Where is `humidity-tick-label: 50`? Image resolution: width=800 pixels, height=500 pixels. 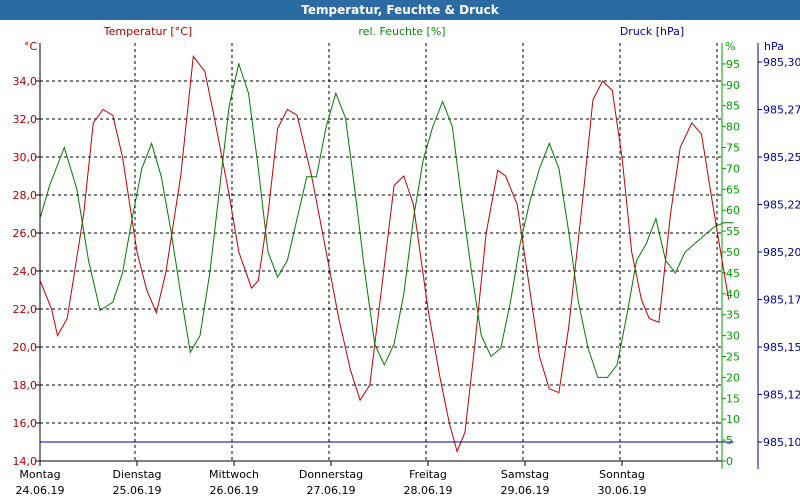 humidity-tick-label: 50 is located at coordinates (733, 252).